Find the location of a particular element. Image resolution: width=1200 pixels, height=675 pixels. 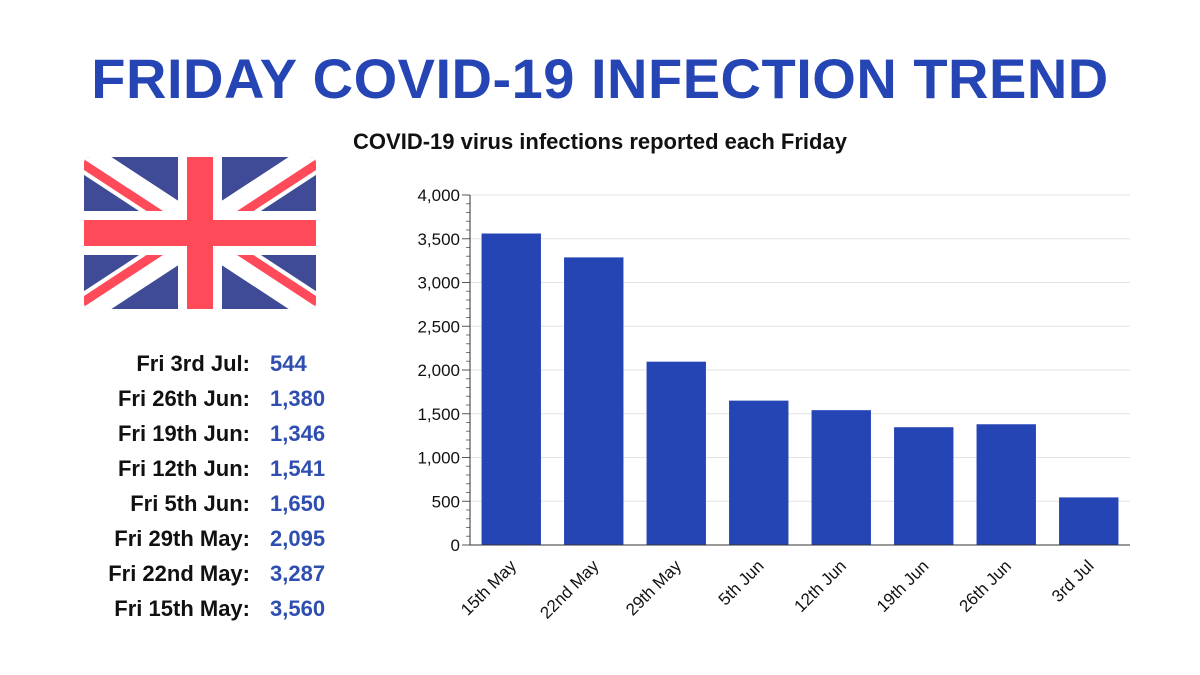

stat-label: Fri 5th Jun: is located at coordinates (190, 503).